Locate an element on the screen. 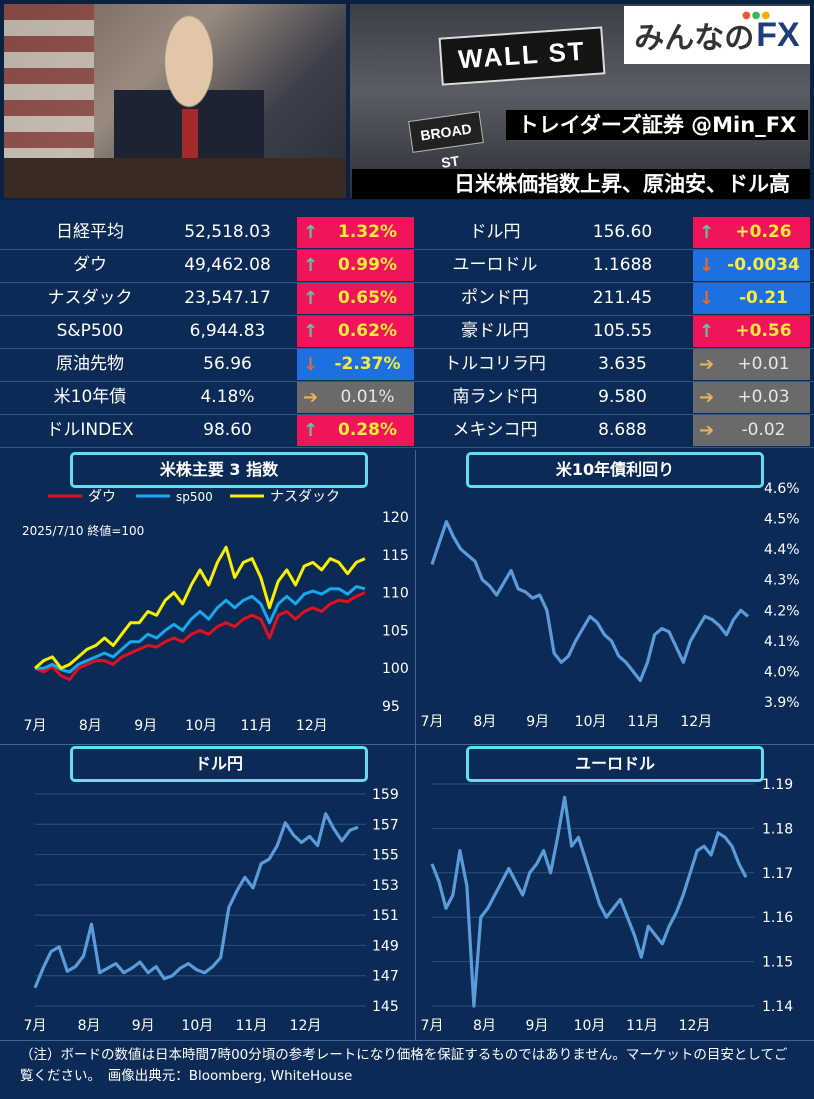 Image resolution: width=814 pixels, height=1099 pixels. change-value: -0.21 is located at coordinates (763, 298).